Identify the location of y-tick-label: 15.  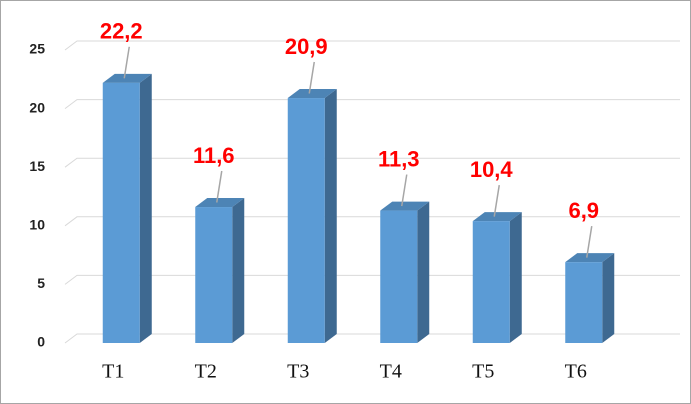
(37, 166).